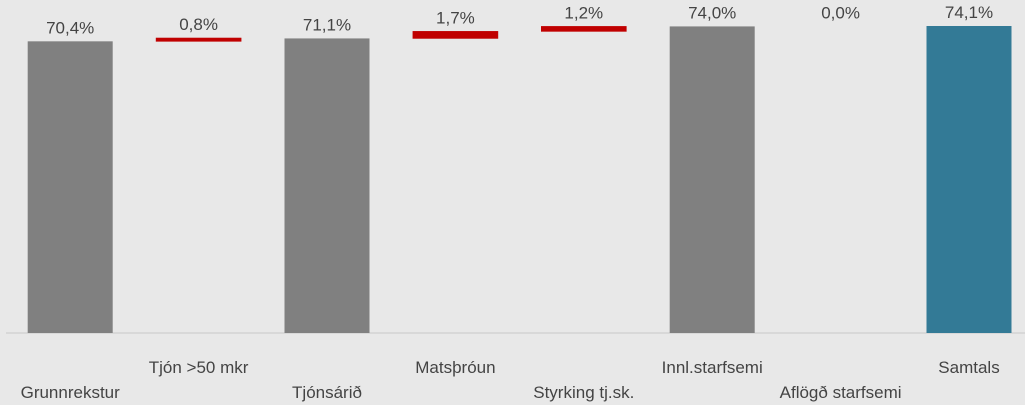  What do you see at coordinates (840, 12) in the screenshot?
I see `value-label: 0,0%` at bounding box center [840, 12].